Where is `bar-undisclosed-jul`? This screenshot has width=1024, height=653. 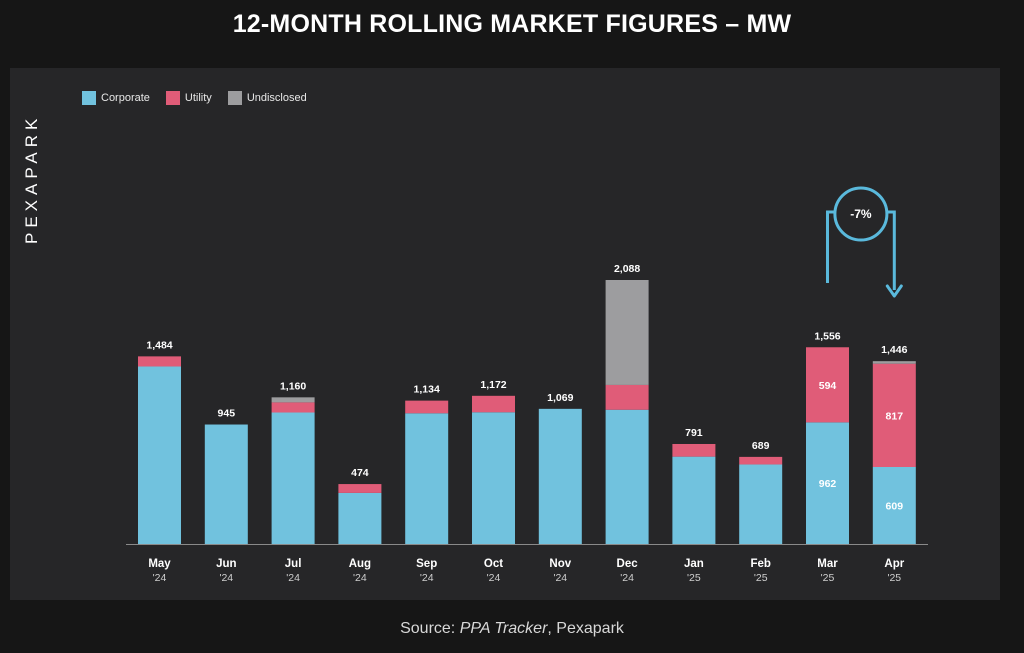
bar-undisclosed-jul is located at coordinates (293, 400).